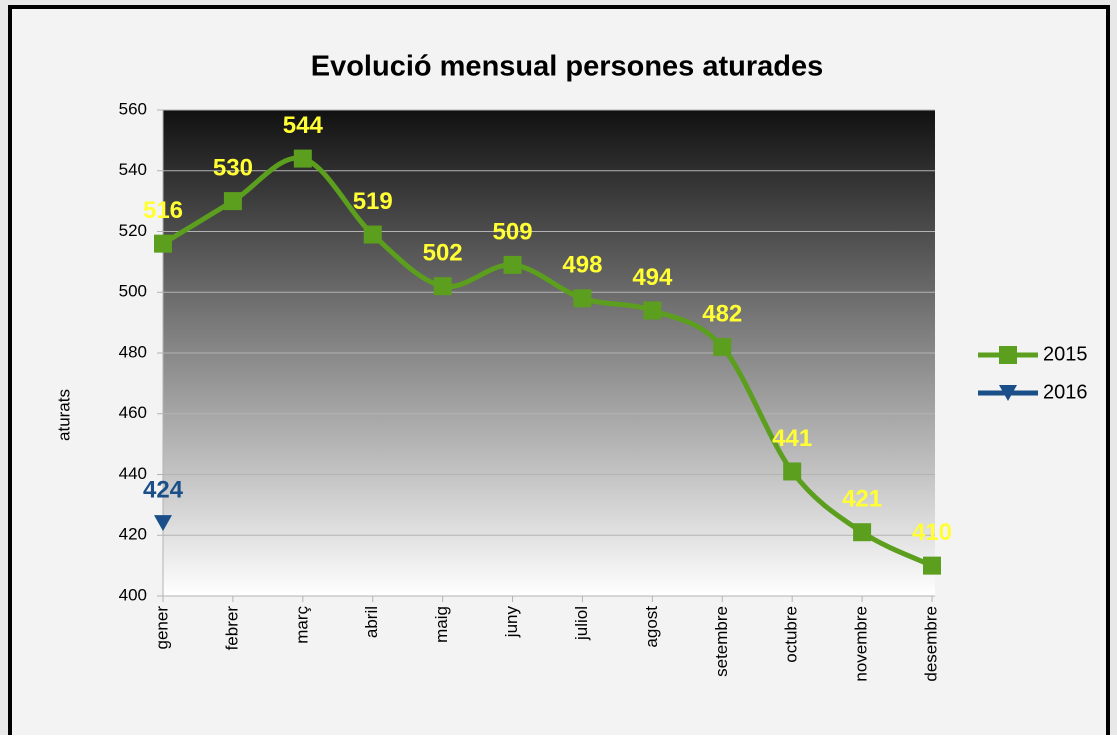 This screenshot has height=740, width=1117. I want to click on data-label: 544, so click(303, 125).